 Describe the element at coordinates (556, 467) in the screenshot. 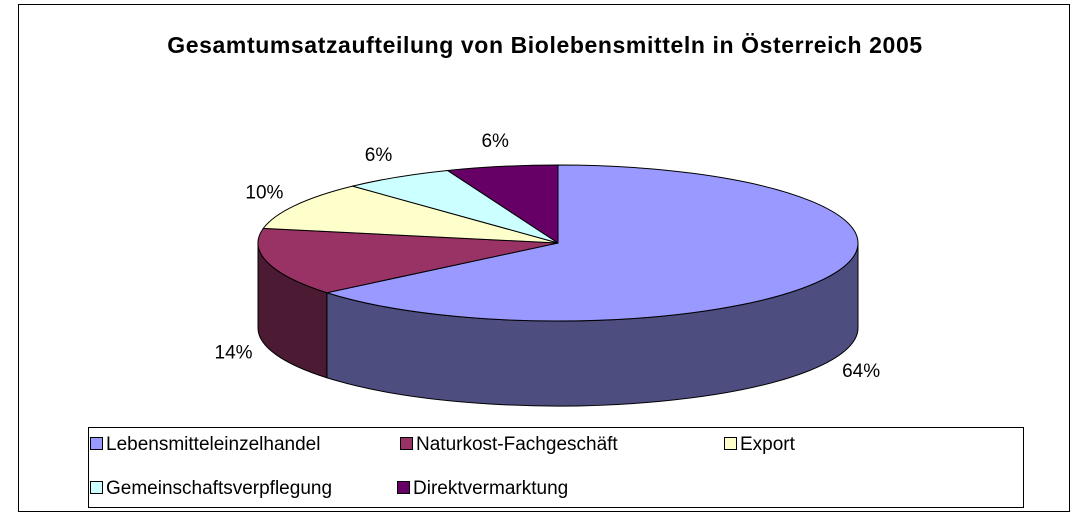

I see `legend-box` at that location.